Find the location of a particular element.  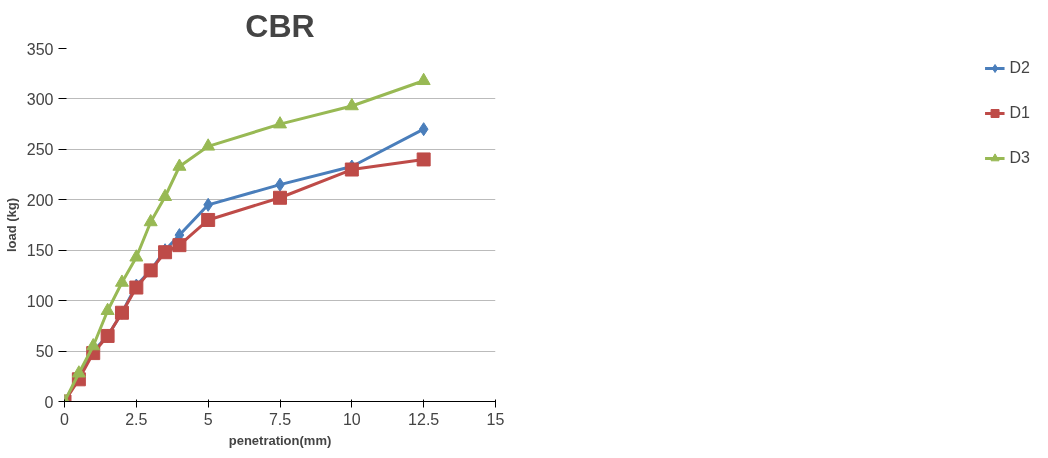

y-tick-label: 150 is located at coordinates (40, 251).